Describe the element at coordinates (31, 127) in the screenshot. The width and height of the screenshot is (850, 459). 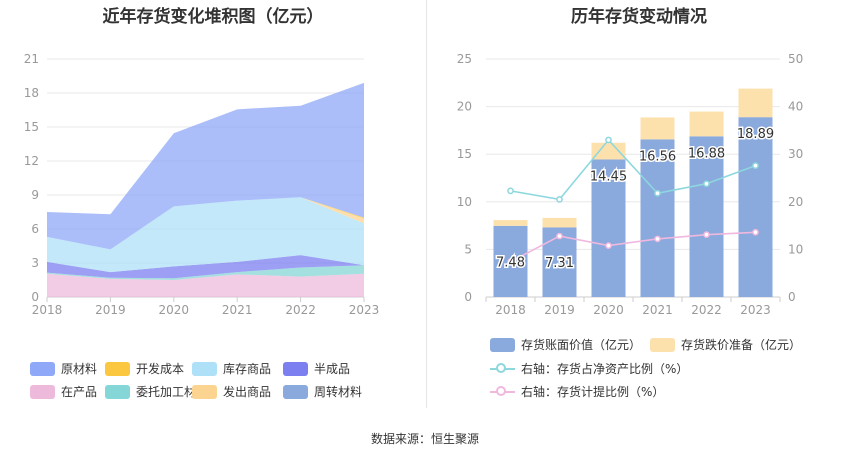
I see `y-tick-label: 15` at that location.